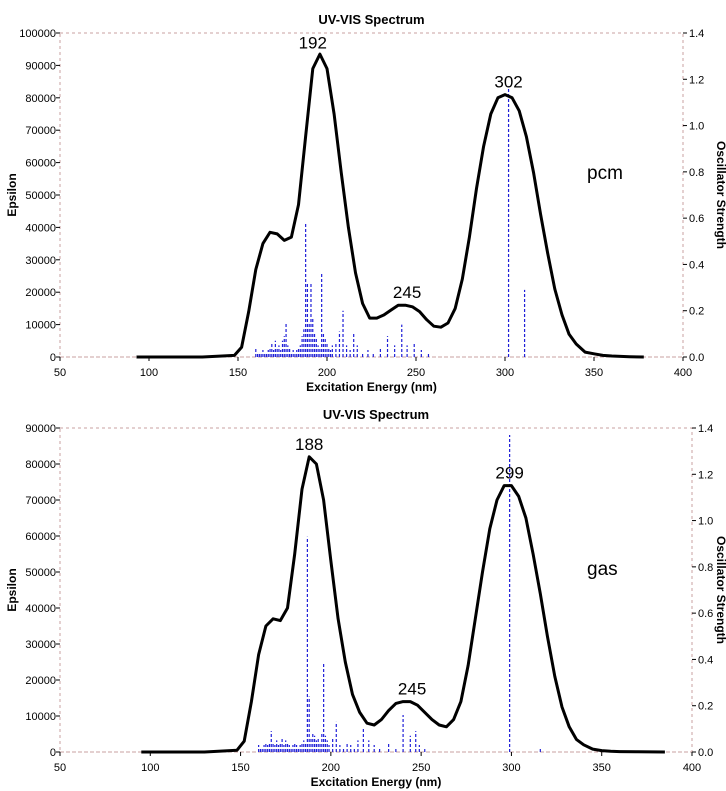 The height and width of the screenshot is (791, 726). What do you see at coordinates (509, 473) in the screenshot?
I see `peak-label: 299` at bounding box center [509, 473].